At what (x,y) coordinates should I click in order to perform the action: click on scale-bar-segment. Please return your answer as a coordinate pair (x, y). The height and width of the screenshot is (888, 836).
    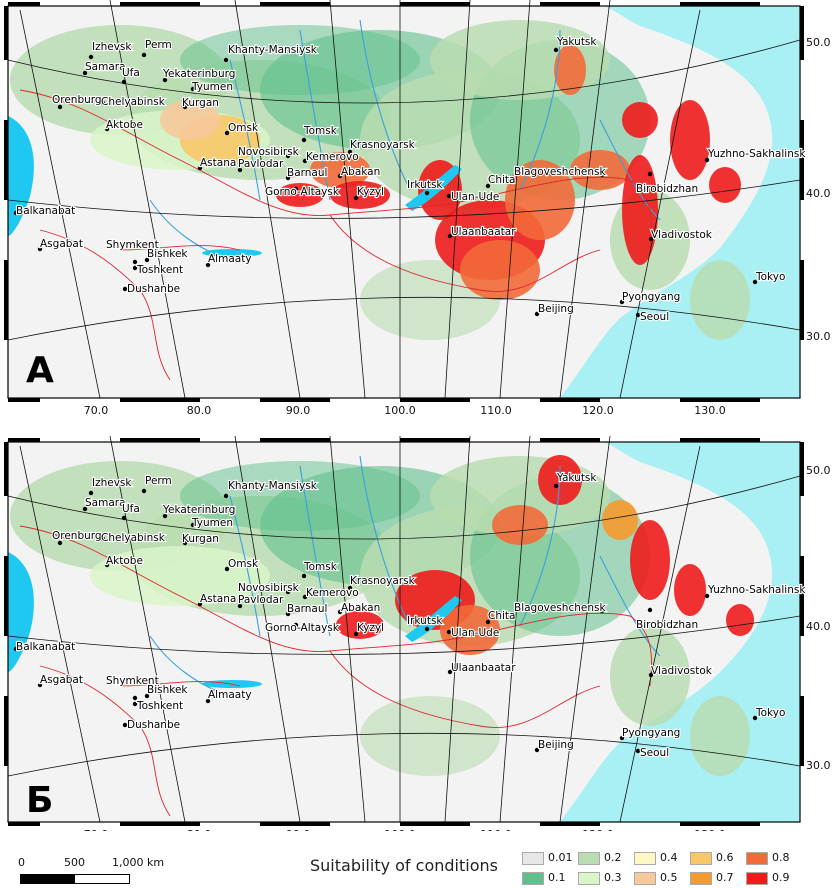
    Looking at the image, I should click on (48, 879).